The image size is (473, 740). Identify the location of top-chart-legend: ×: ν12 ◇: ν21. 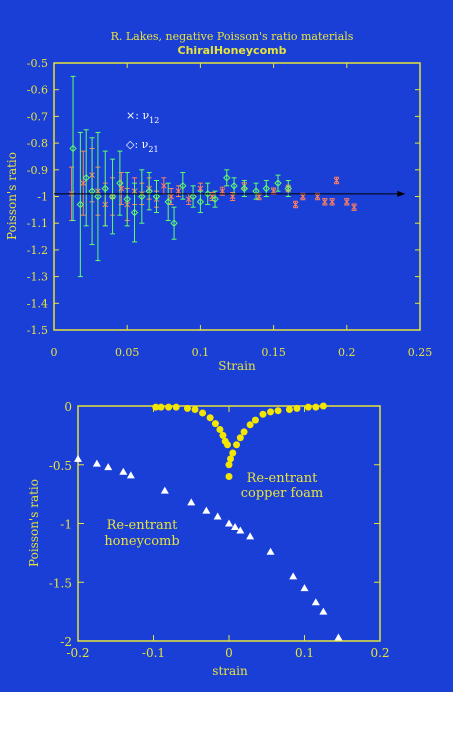
(142, 131).